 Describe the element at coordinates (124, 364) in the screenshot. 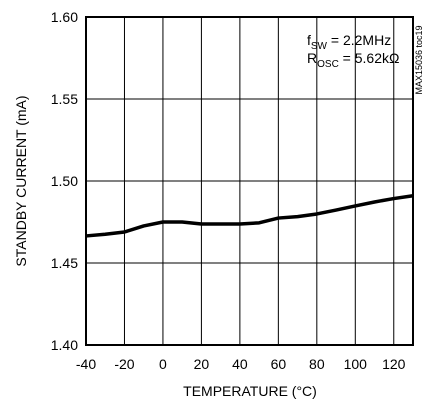

I see `x-tick-label: -20` at that location.